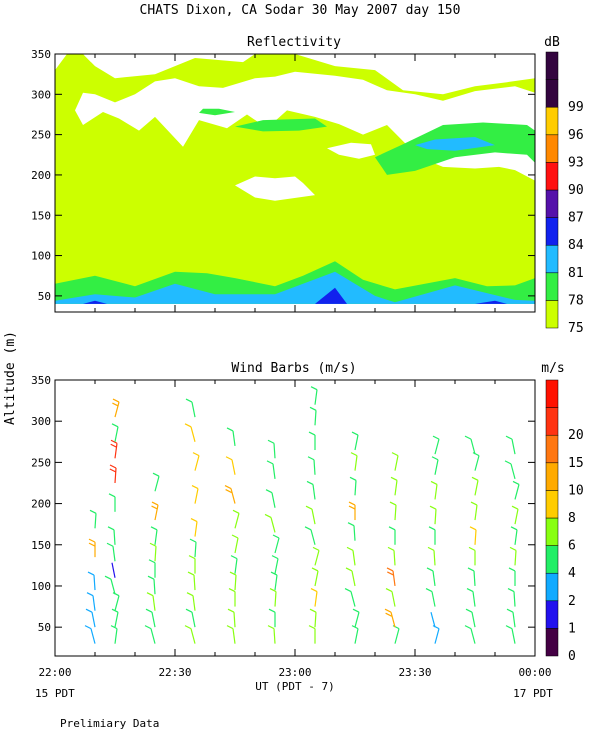 The height and width of the screenshot is (750, 600). I want to click on reflectivity-colorbar-label: 96, so click(576, 135).